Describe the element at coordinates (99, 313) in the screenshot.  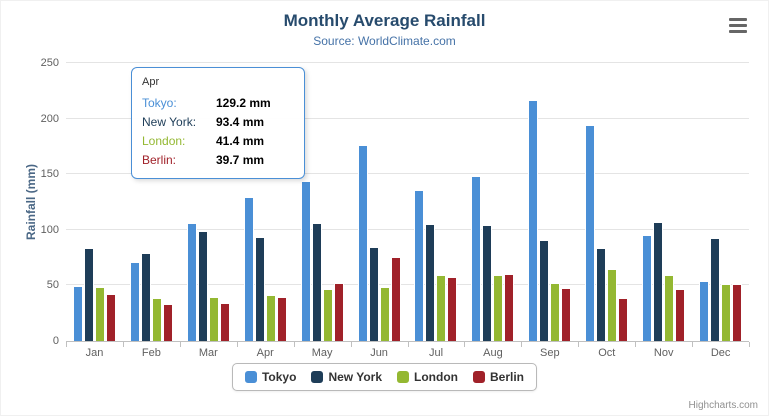
I see `column-london-jan` at that location.